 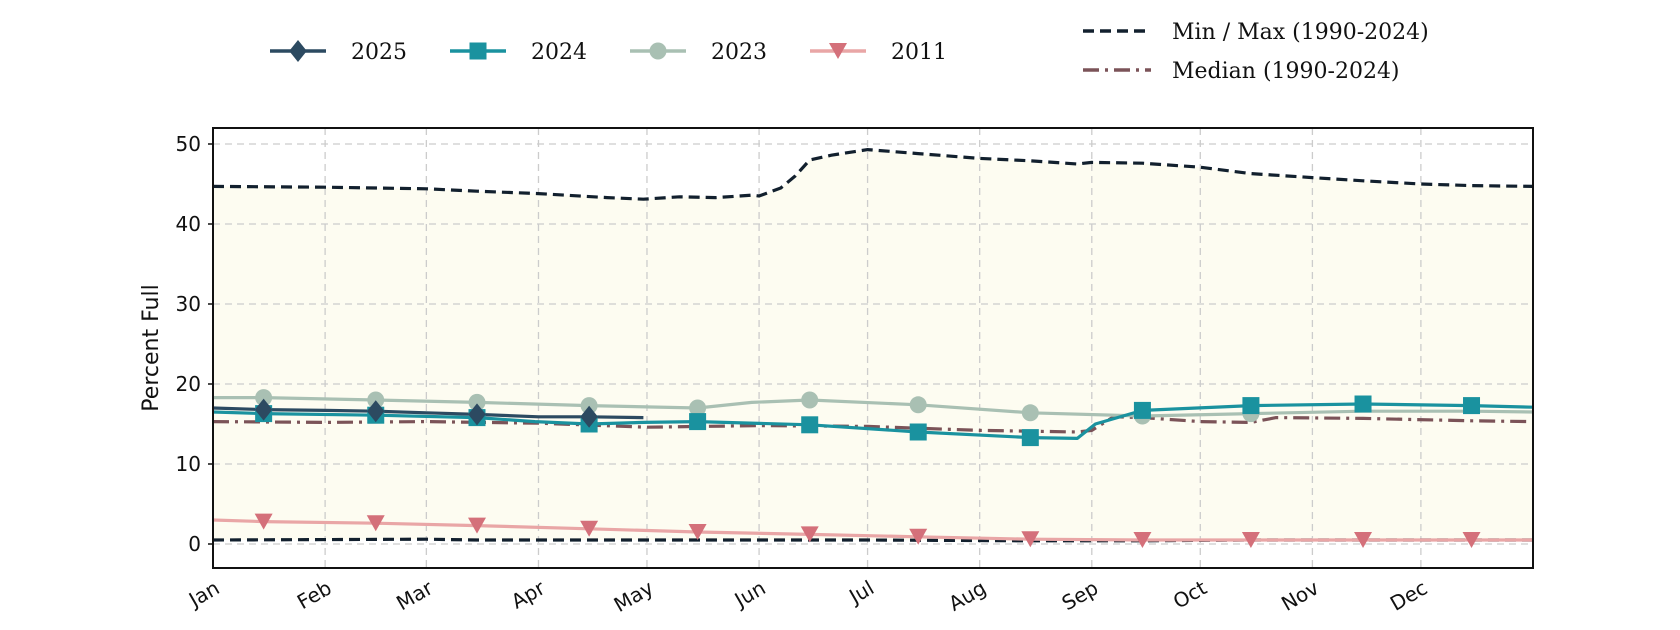 I want to click on series-line-2011, so click(x=872, y=530).